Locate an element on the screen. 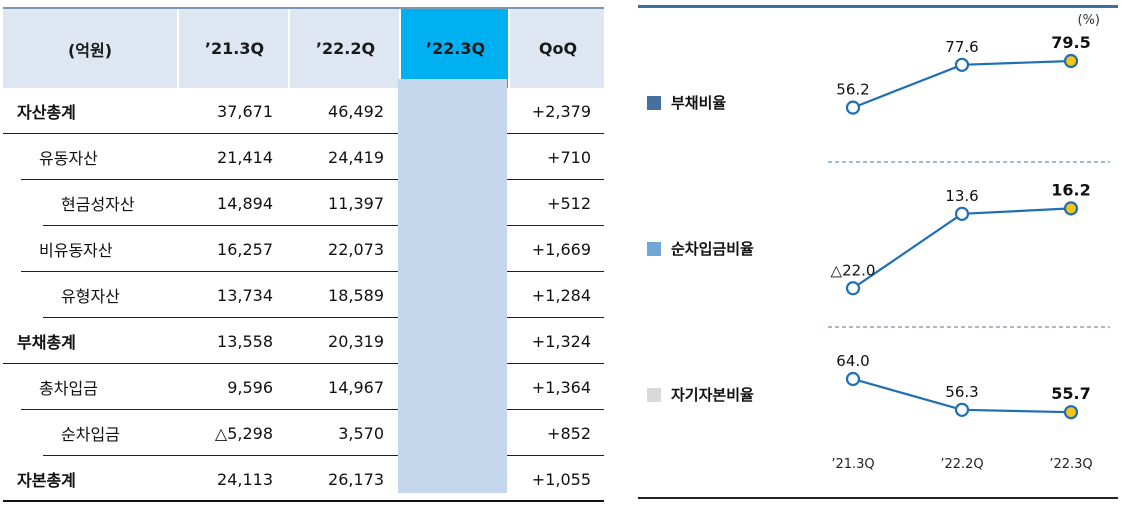  cell-col-22-2q: 11,397 is located at coordinates (356, 203).